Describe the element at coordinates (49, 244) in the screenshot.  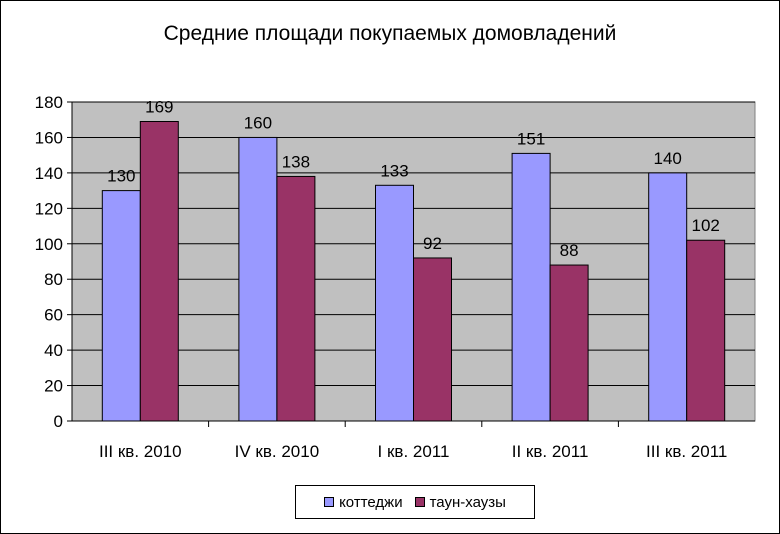
I see `y-tick-label: 100` at that location.